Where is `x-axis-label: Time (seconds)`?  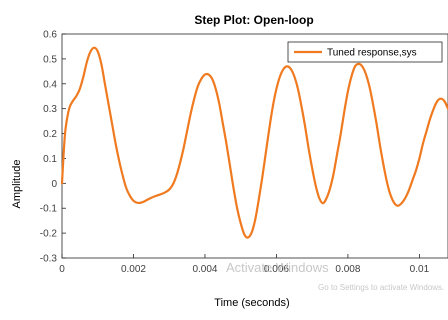
x-axis-label: Time (seconds) is located at coordinates (251, 303).